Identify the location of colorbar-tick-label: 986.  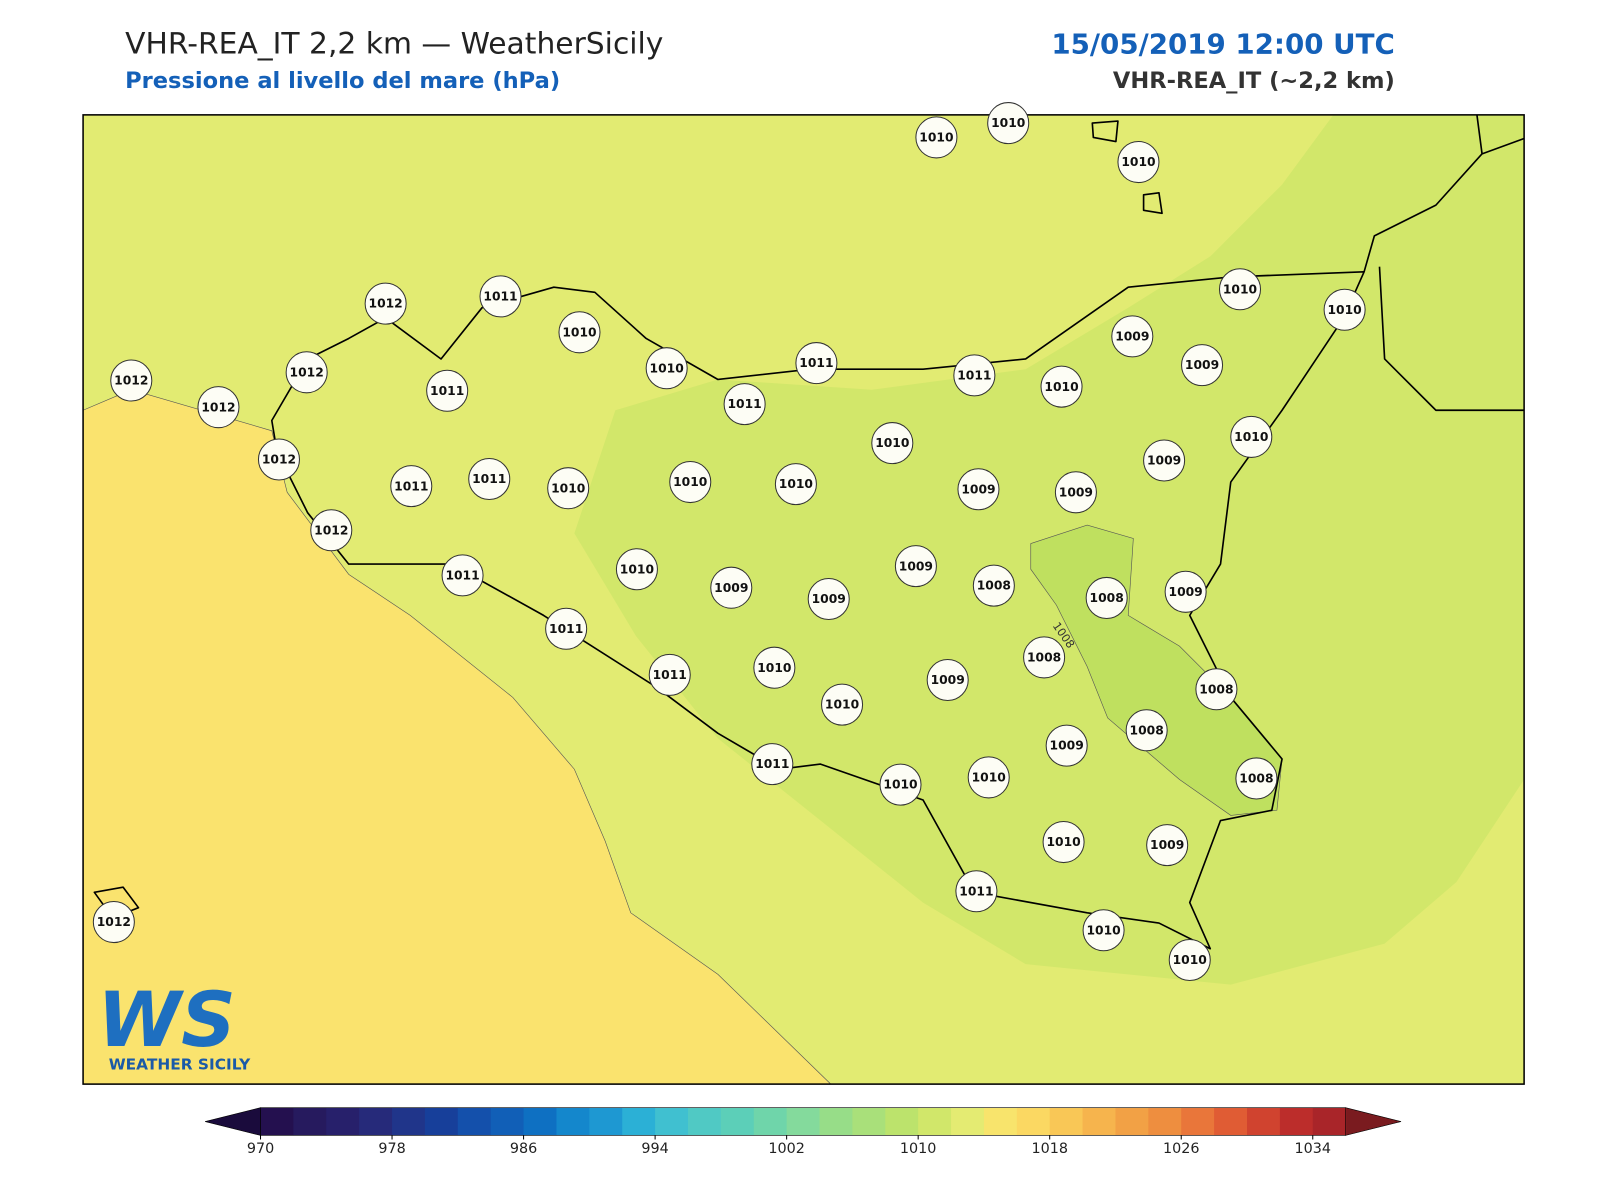
(523, 1149).